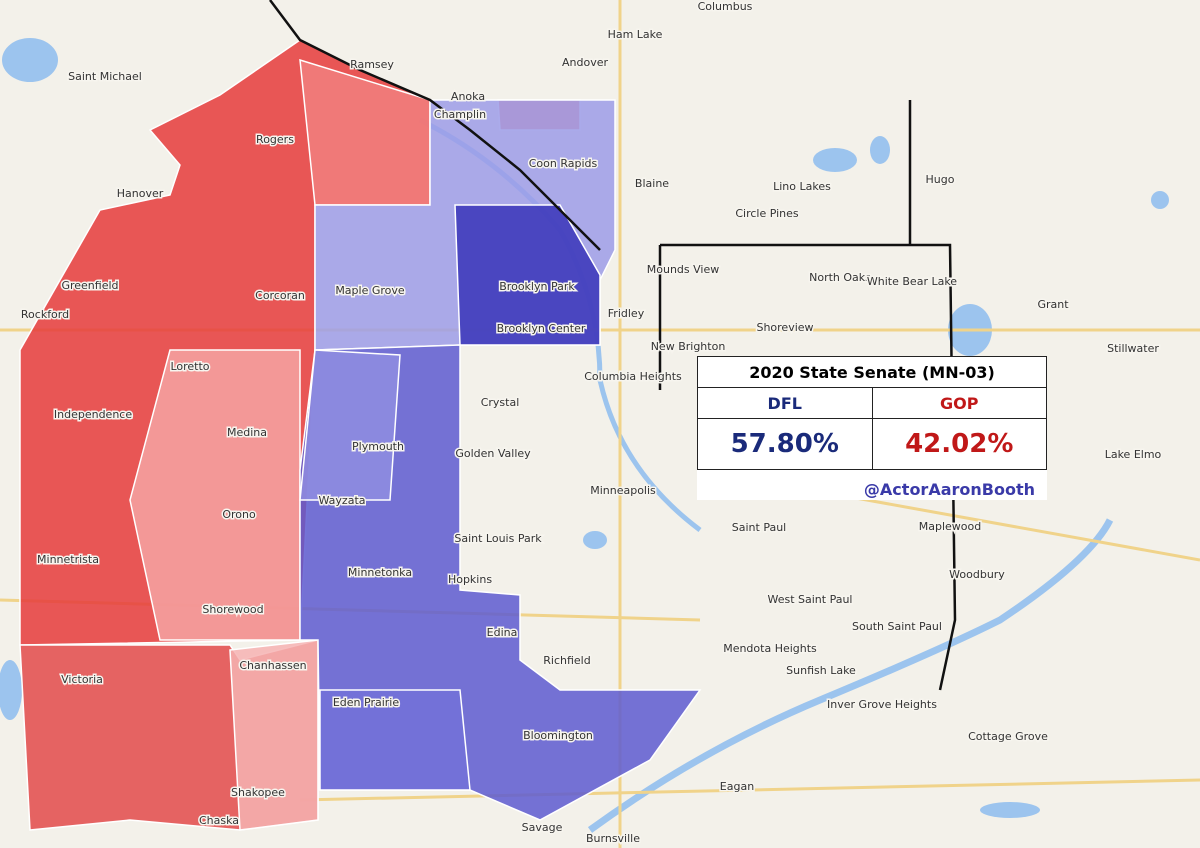  Describe the element at coordinates (949, 489) in the screenshot. I see `credit: @ActorAaronBooth` at that location.